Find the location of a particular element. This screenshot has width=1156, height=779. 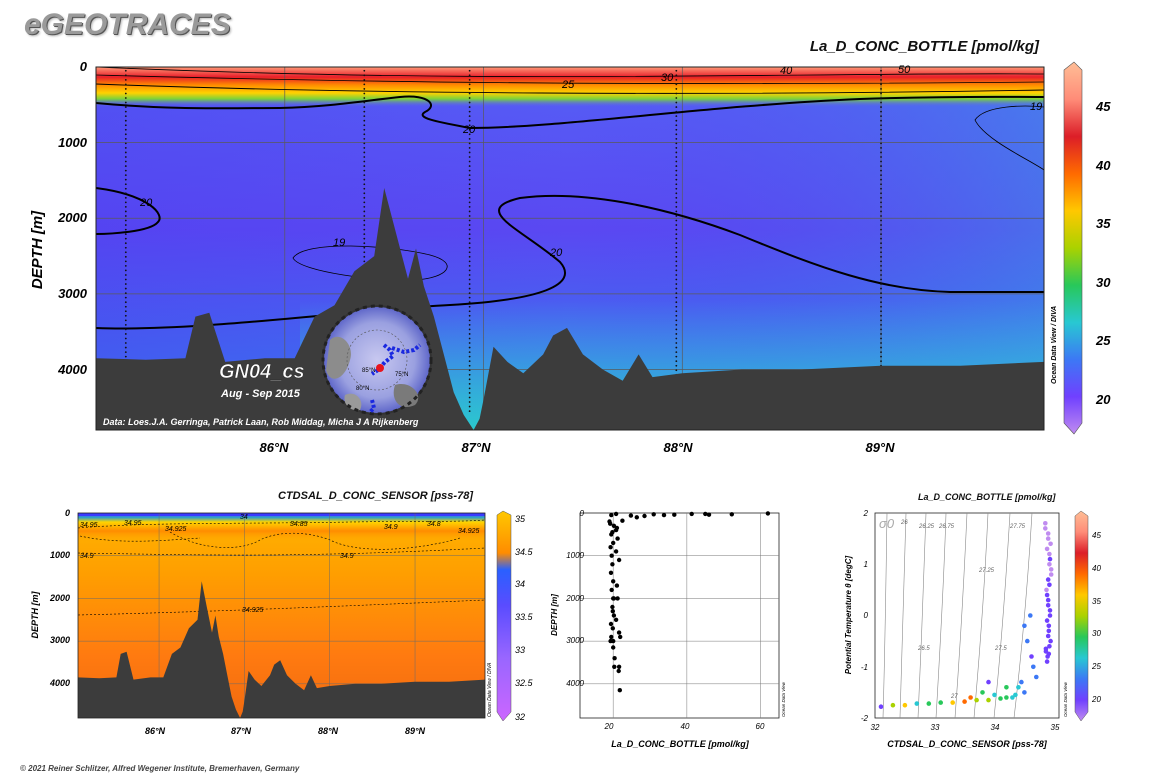

br-colorbar is located at coordinates (1081, 616).